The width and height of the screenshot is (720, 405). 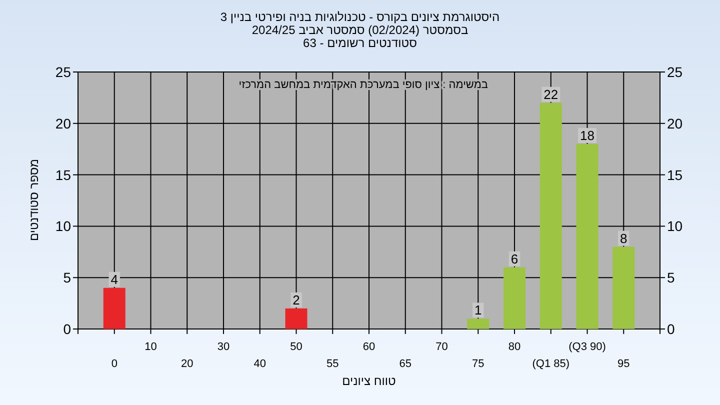 I want to click on y-tick-label: 20, so click(x=63, y=123).